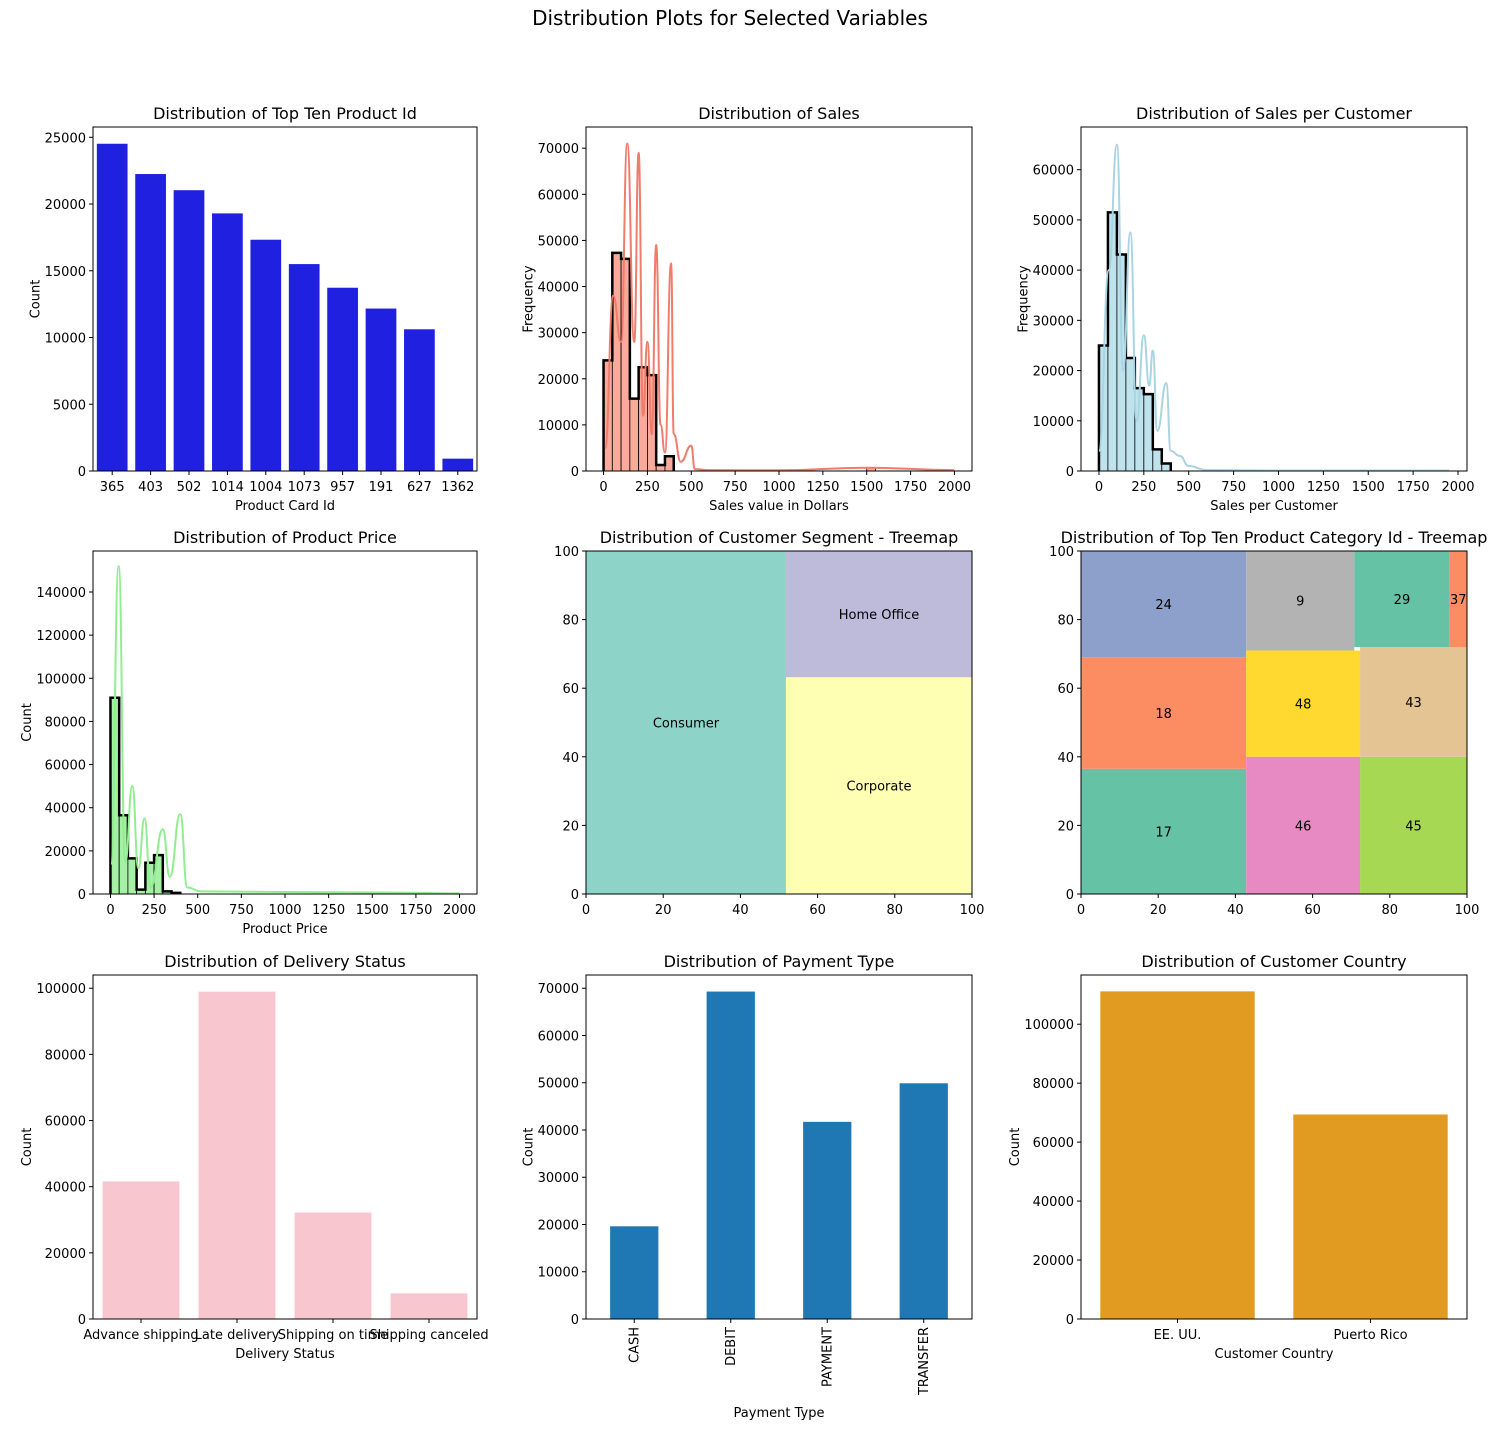  Describe the element at coordinates (570, 826) in the screenshot. I see `y-tick-label: 20` at that location.